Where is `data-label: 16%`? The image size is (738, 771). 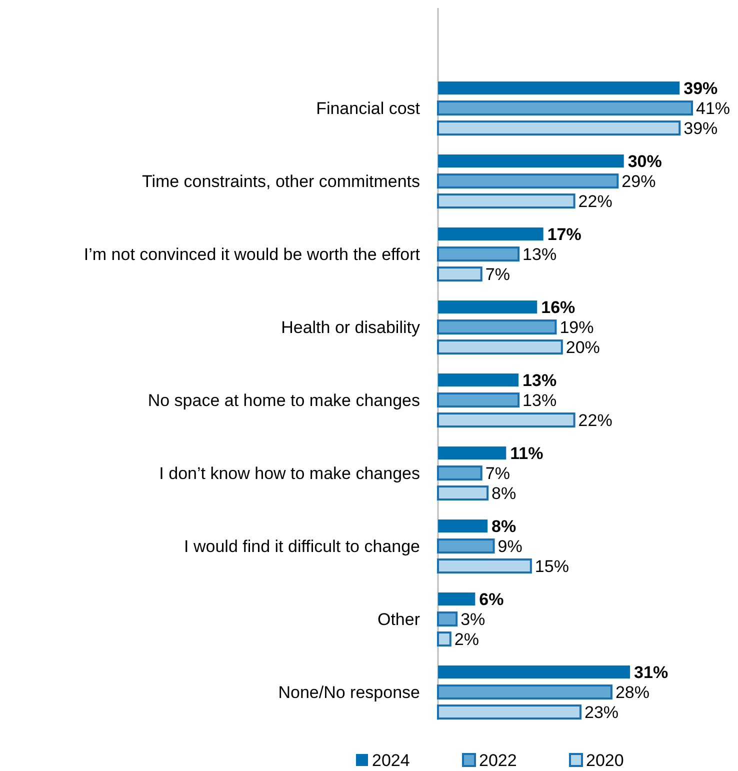 data-label: 16% is located at coordinates (558, 307).